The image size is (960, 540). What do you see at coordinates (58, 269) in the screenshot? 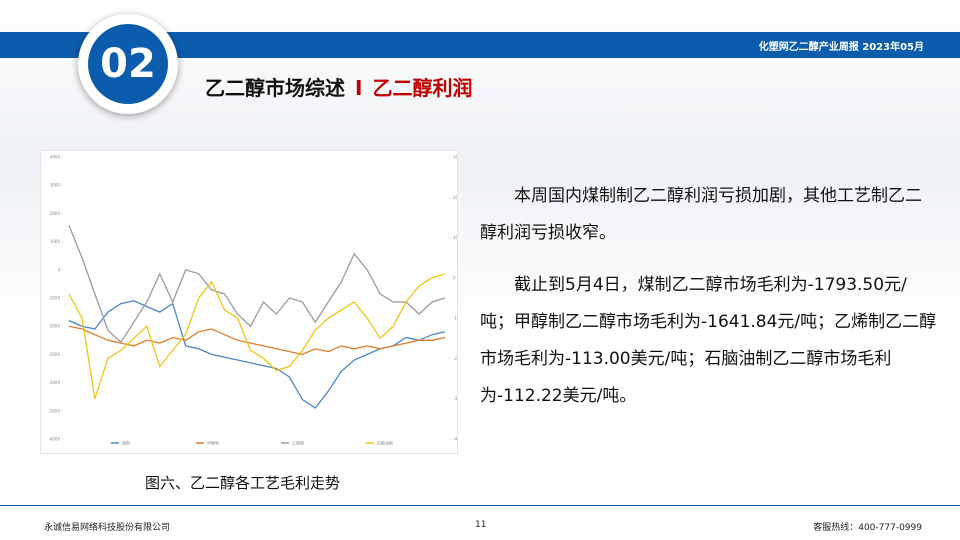
I see `y-tick-label: 0` at bounding box center [58, 269].